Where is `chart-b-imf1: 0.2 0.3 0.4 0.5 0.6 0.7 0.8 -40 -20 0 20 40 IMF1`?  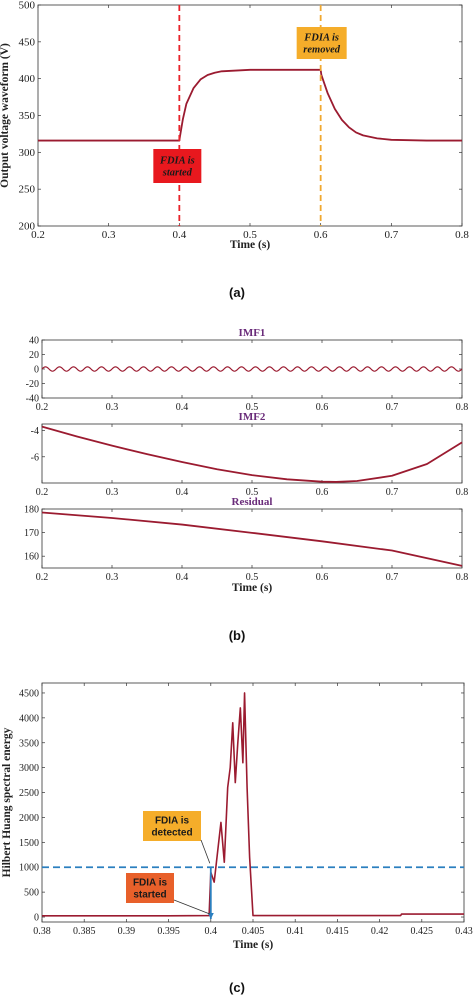
chart-b-imf1: 0.2 0.3 0.4 0.5 0.6 0.7 0.8 -40 -20 0 20 40 IMF1 is located at coordinates (247, 370).